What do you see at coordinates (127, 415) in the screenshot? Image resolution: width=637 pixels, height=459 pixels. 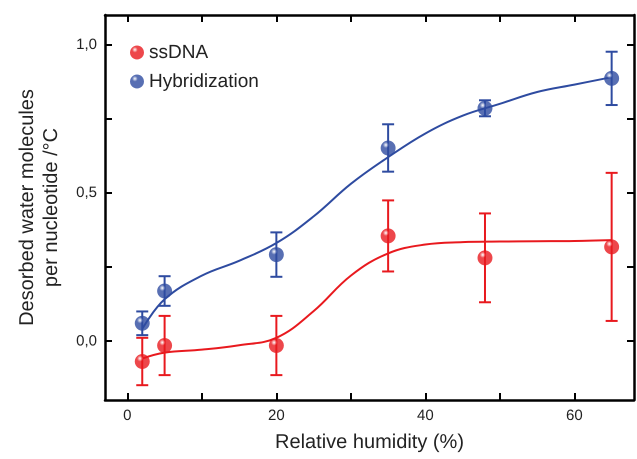 I see `x-tick-label: 0` at bounding box center [127, 415].